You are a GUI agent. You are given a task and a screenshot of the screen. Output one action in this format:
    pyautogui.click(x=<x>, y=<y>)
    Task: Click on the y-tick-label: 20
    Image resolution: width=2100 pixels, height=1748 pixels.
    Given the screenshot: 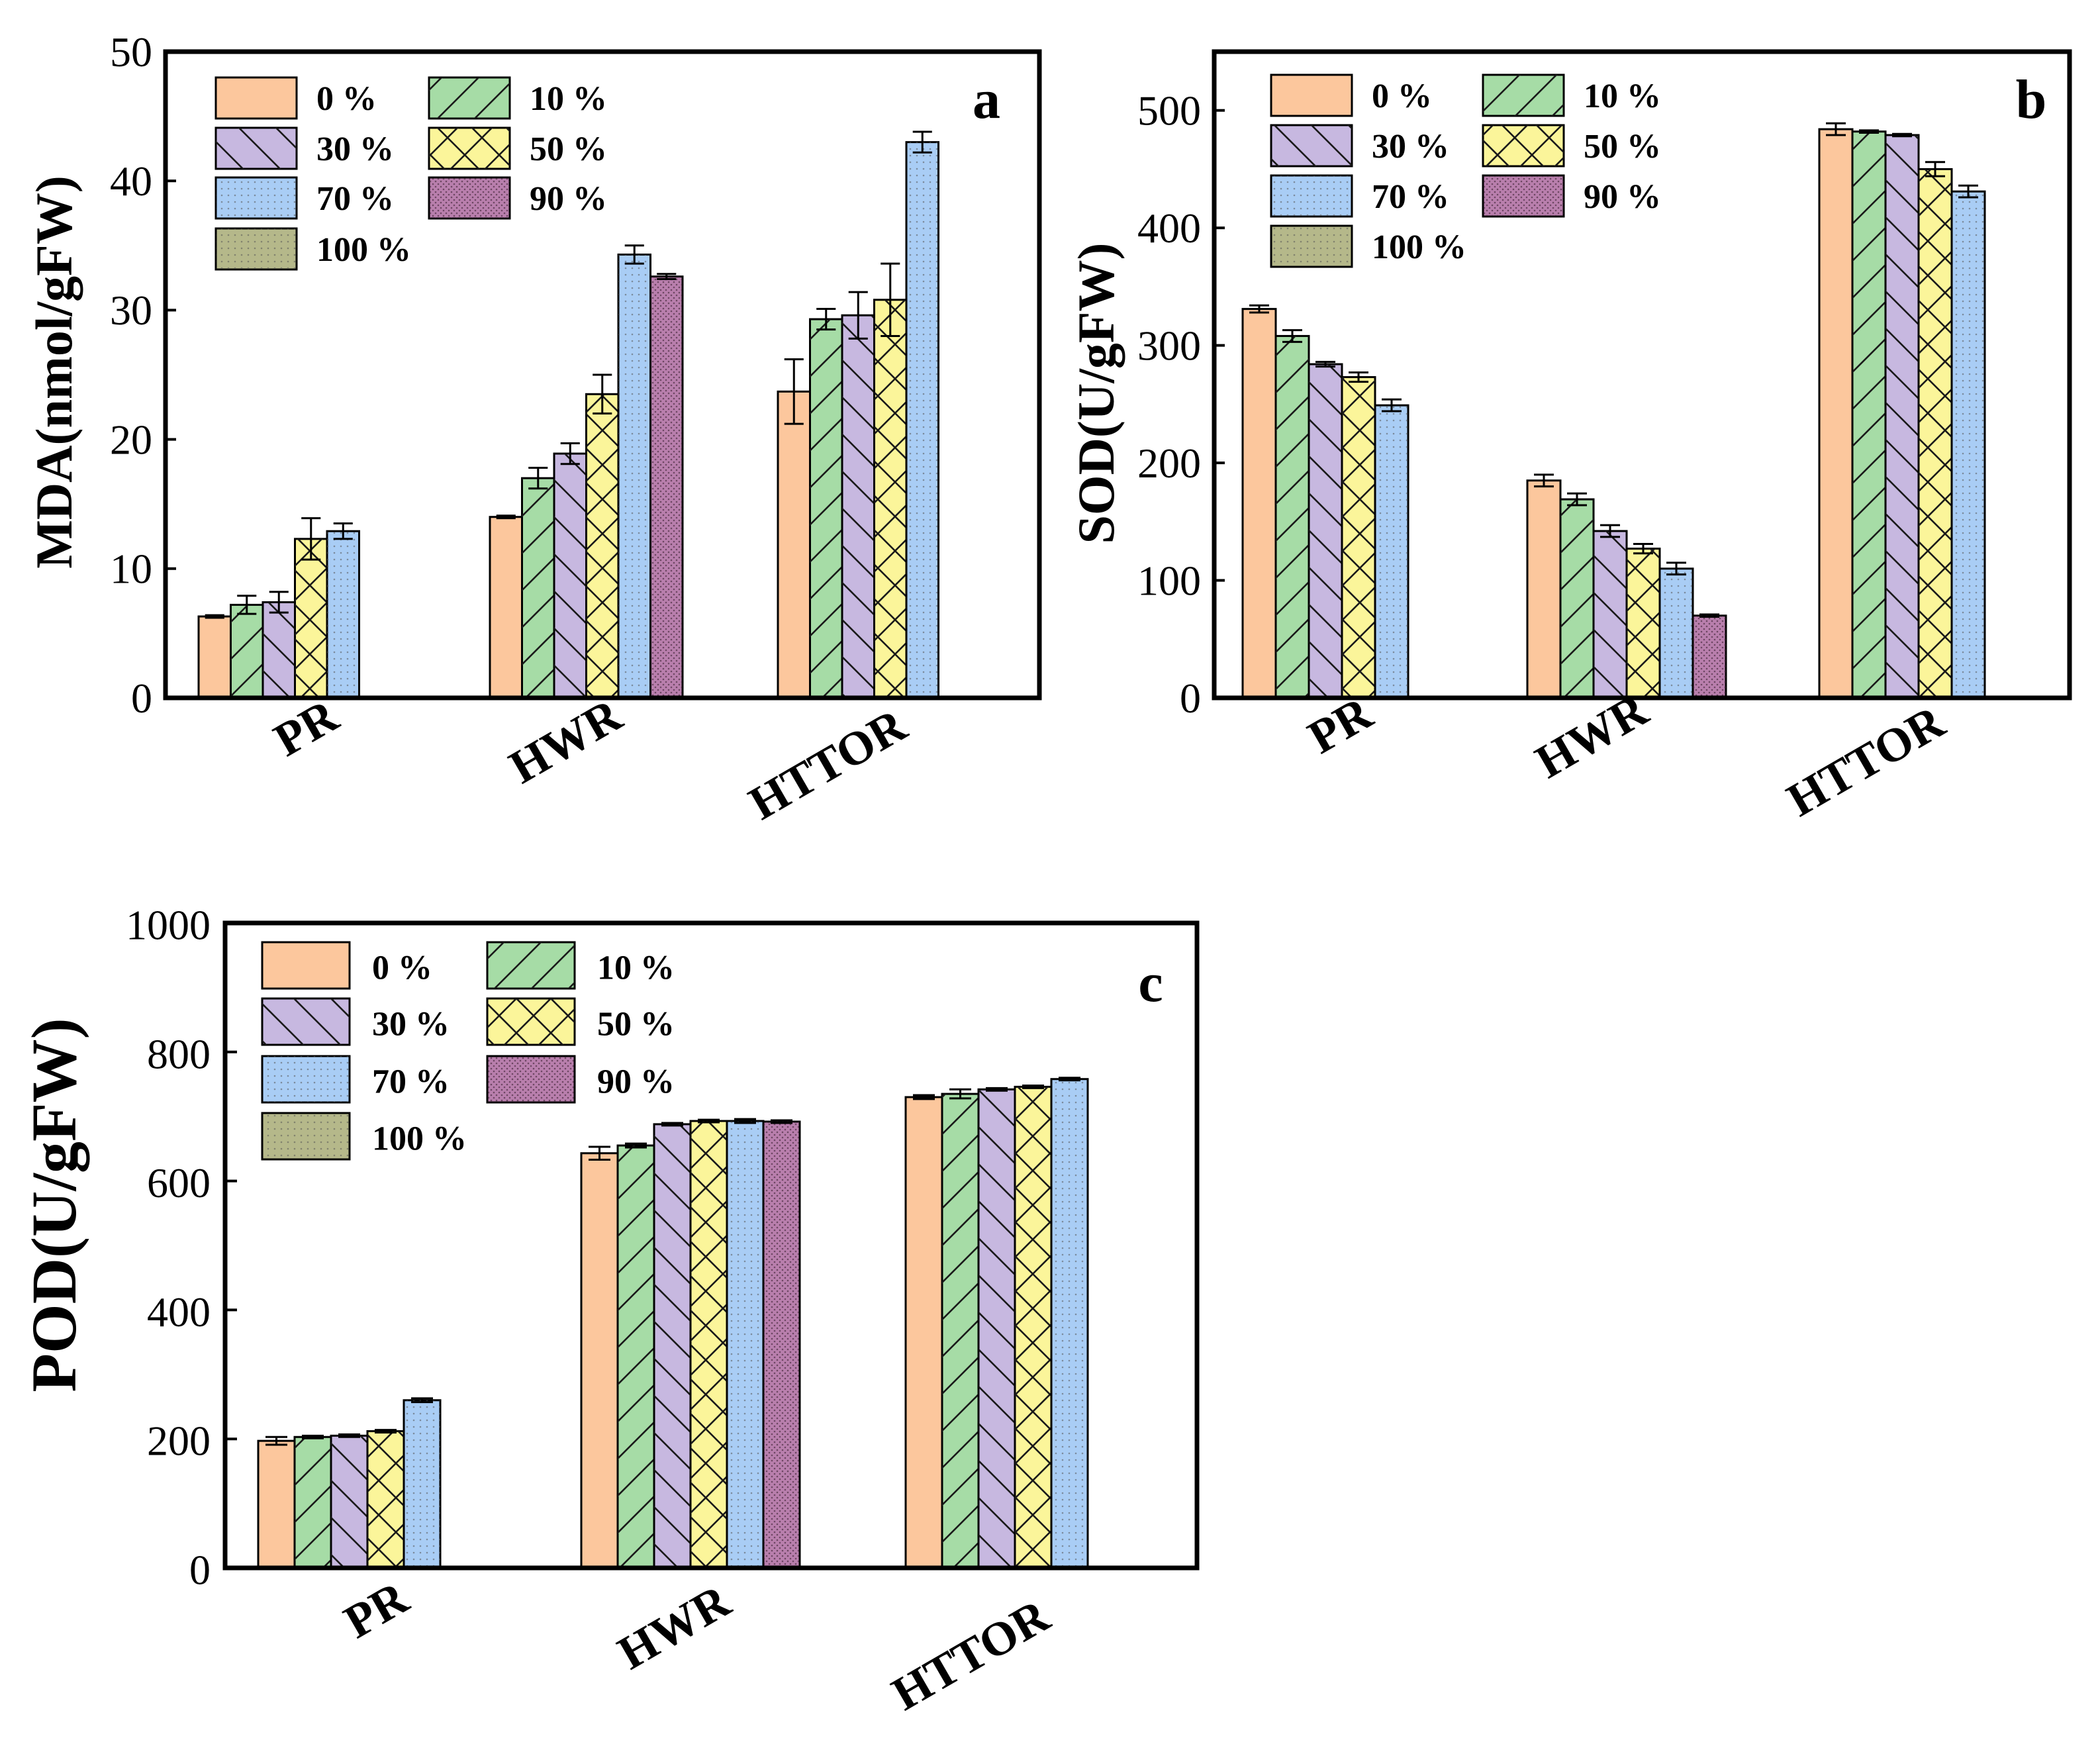 What is the action you would take?
    pyautogui.click(x=131, y=439)
    